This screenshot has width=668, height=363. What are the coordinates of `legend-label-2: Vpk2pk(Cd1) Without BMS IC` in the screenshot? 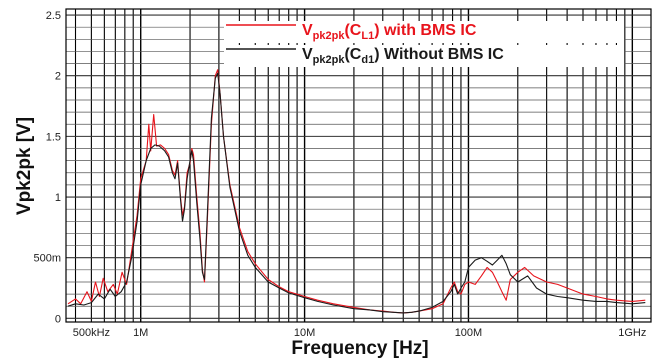 It's located at (403, 56).